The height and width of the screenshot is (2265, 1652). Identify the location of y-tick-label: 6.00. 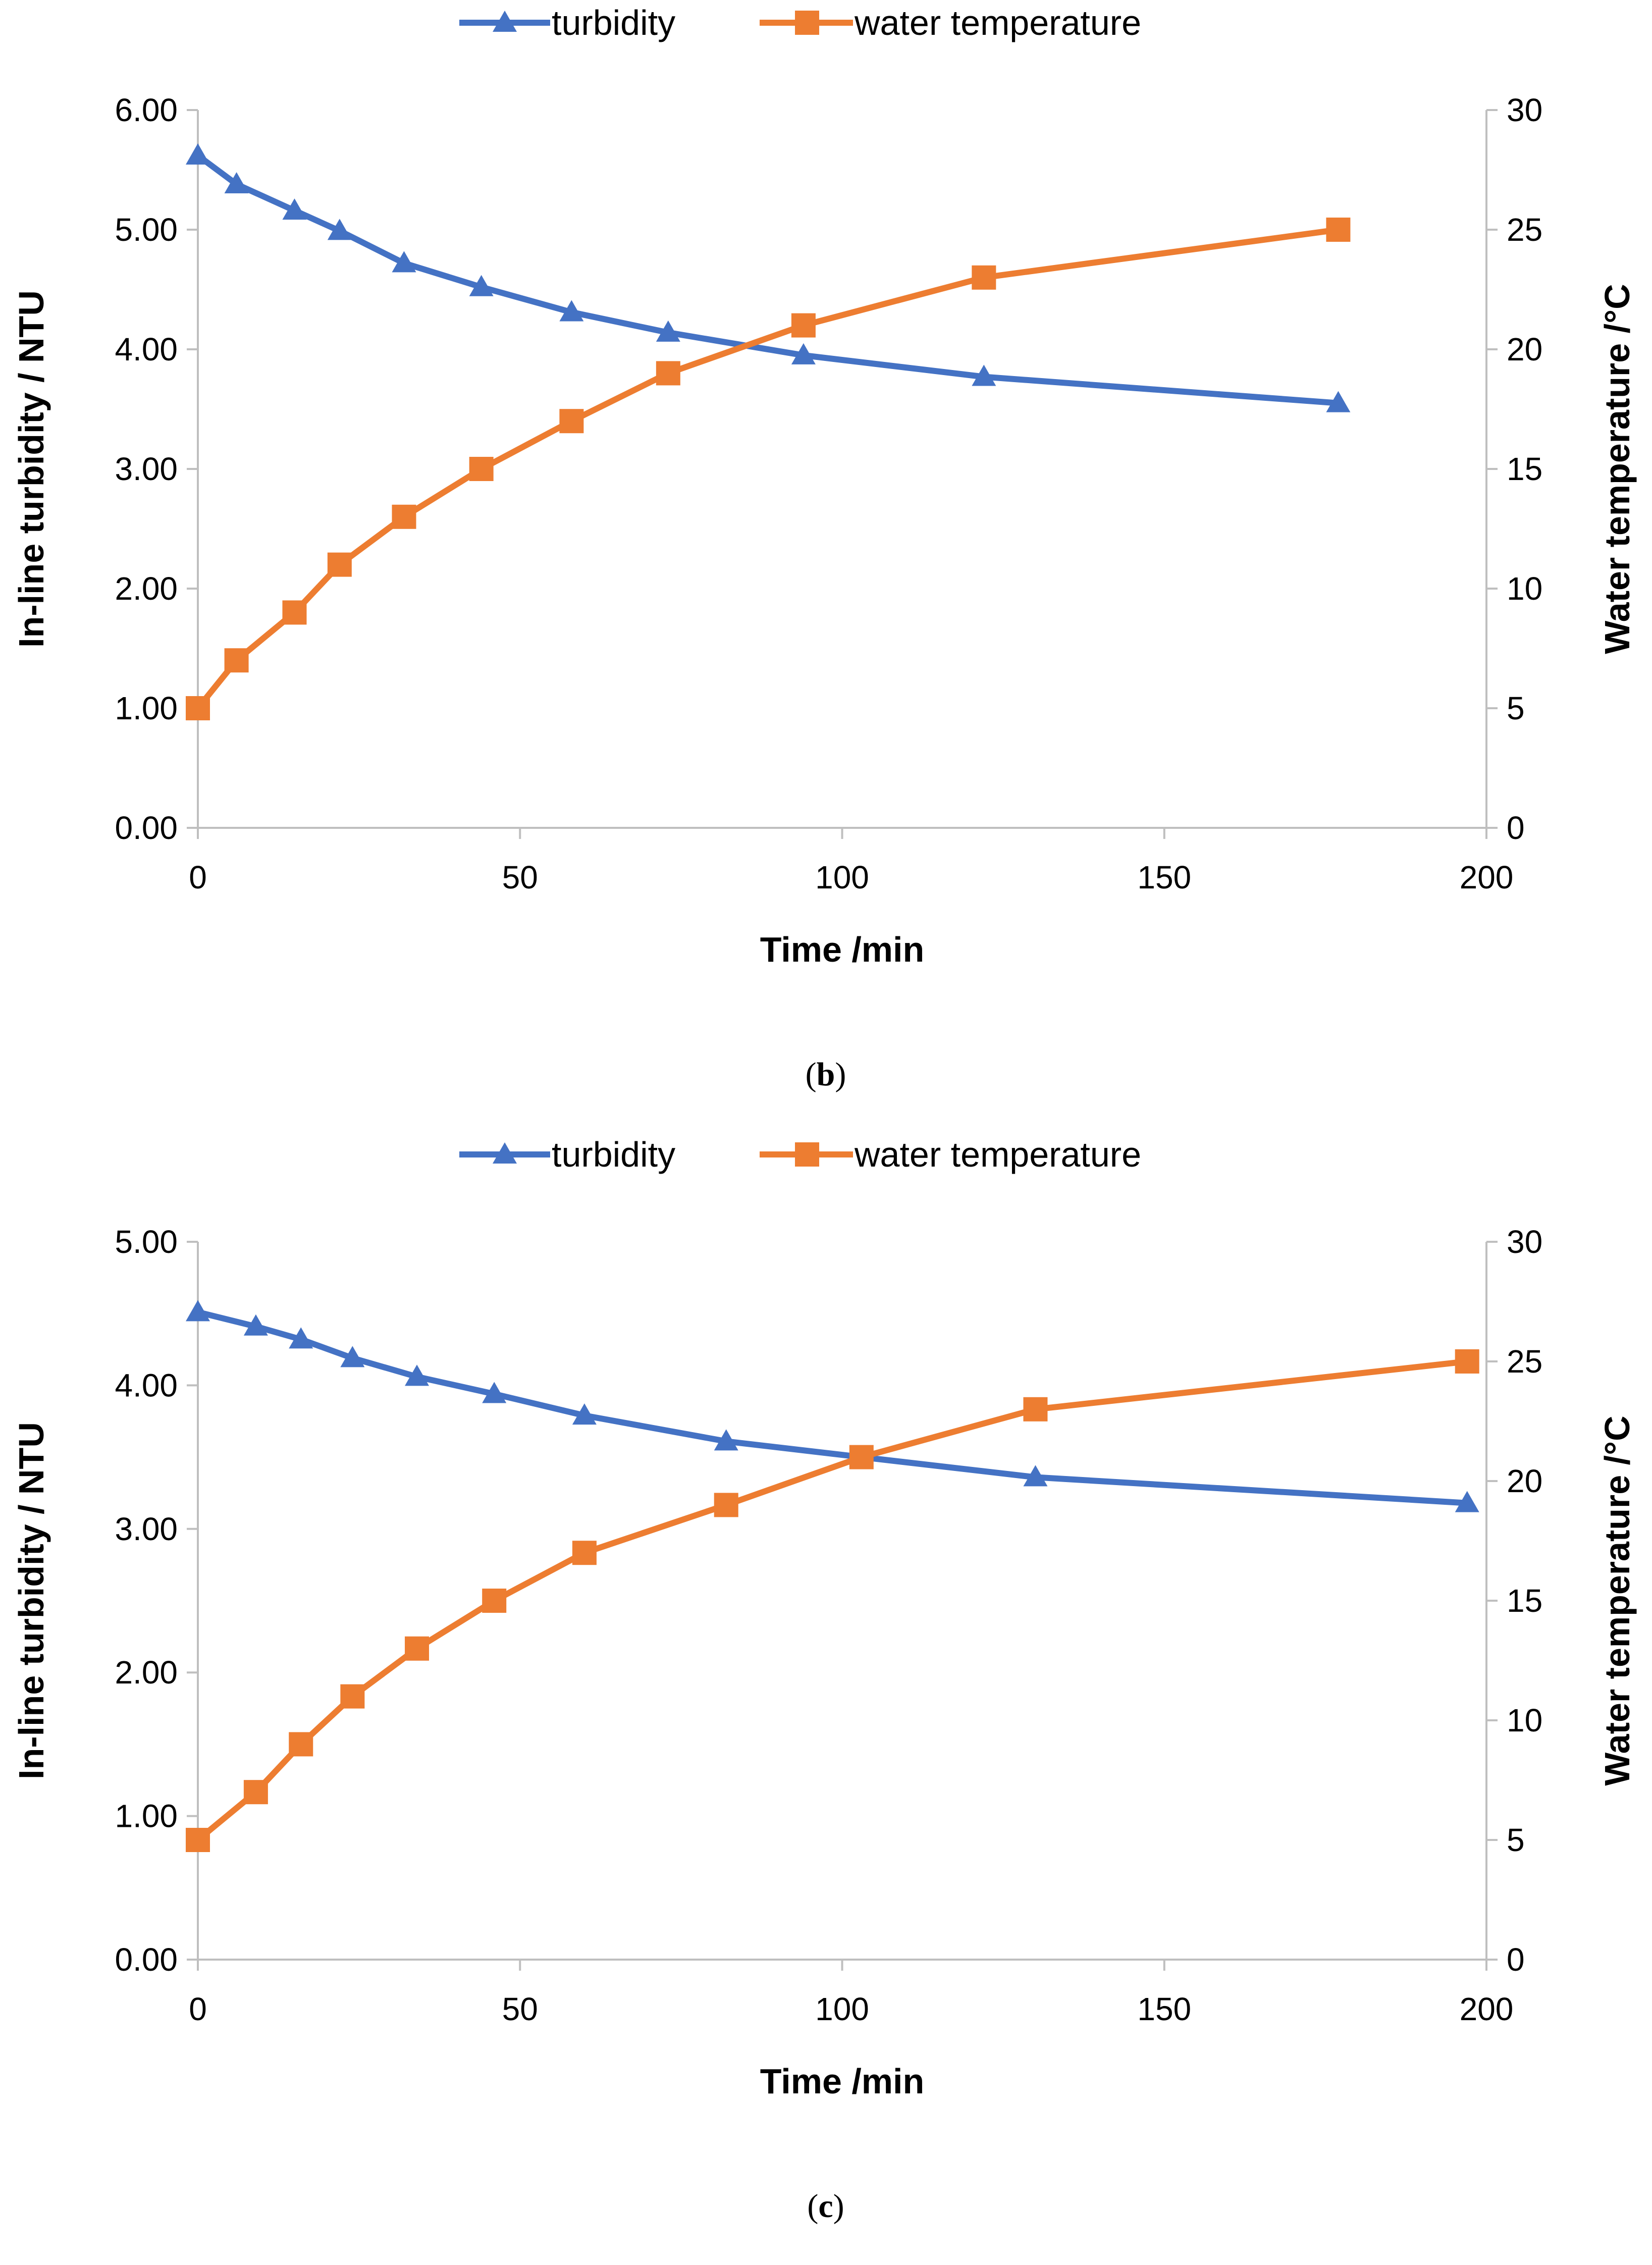
(146, 110).